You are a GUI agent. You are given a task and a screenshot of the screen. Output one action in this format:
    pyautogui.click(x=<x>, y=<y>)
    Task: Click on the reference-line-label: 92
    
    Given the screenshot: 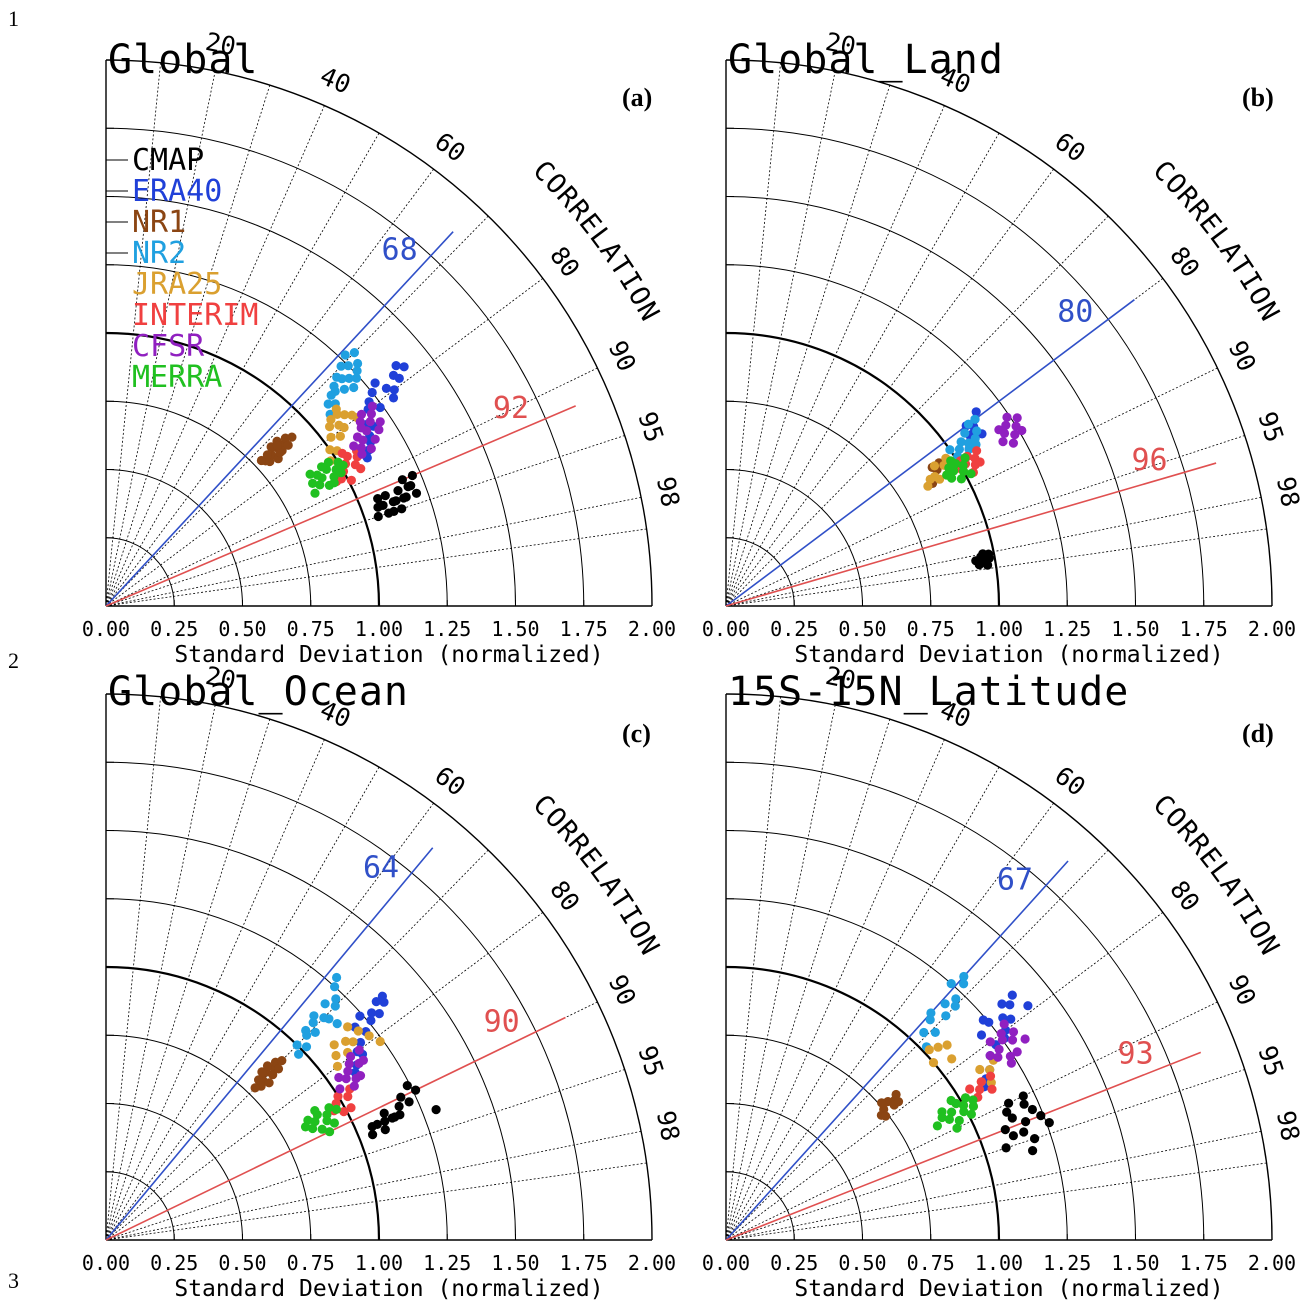 What is the action you would take?
    pyautogui.click(x=511, y=408)
    